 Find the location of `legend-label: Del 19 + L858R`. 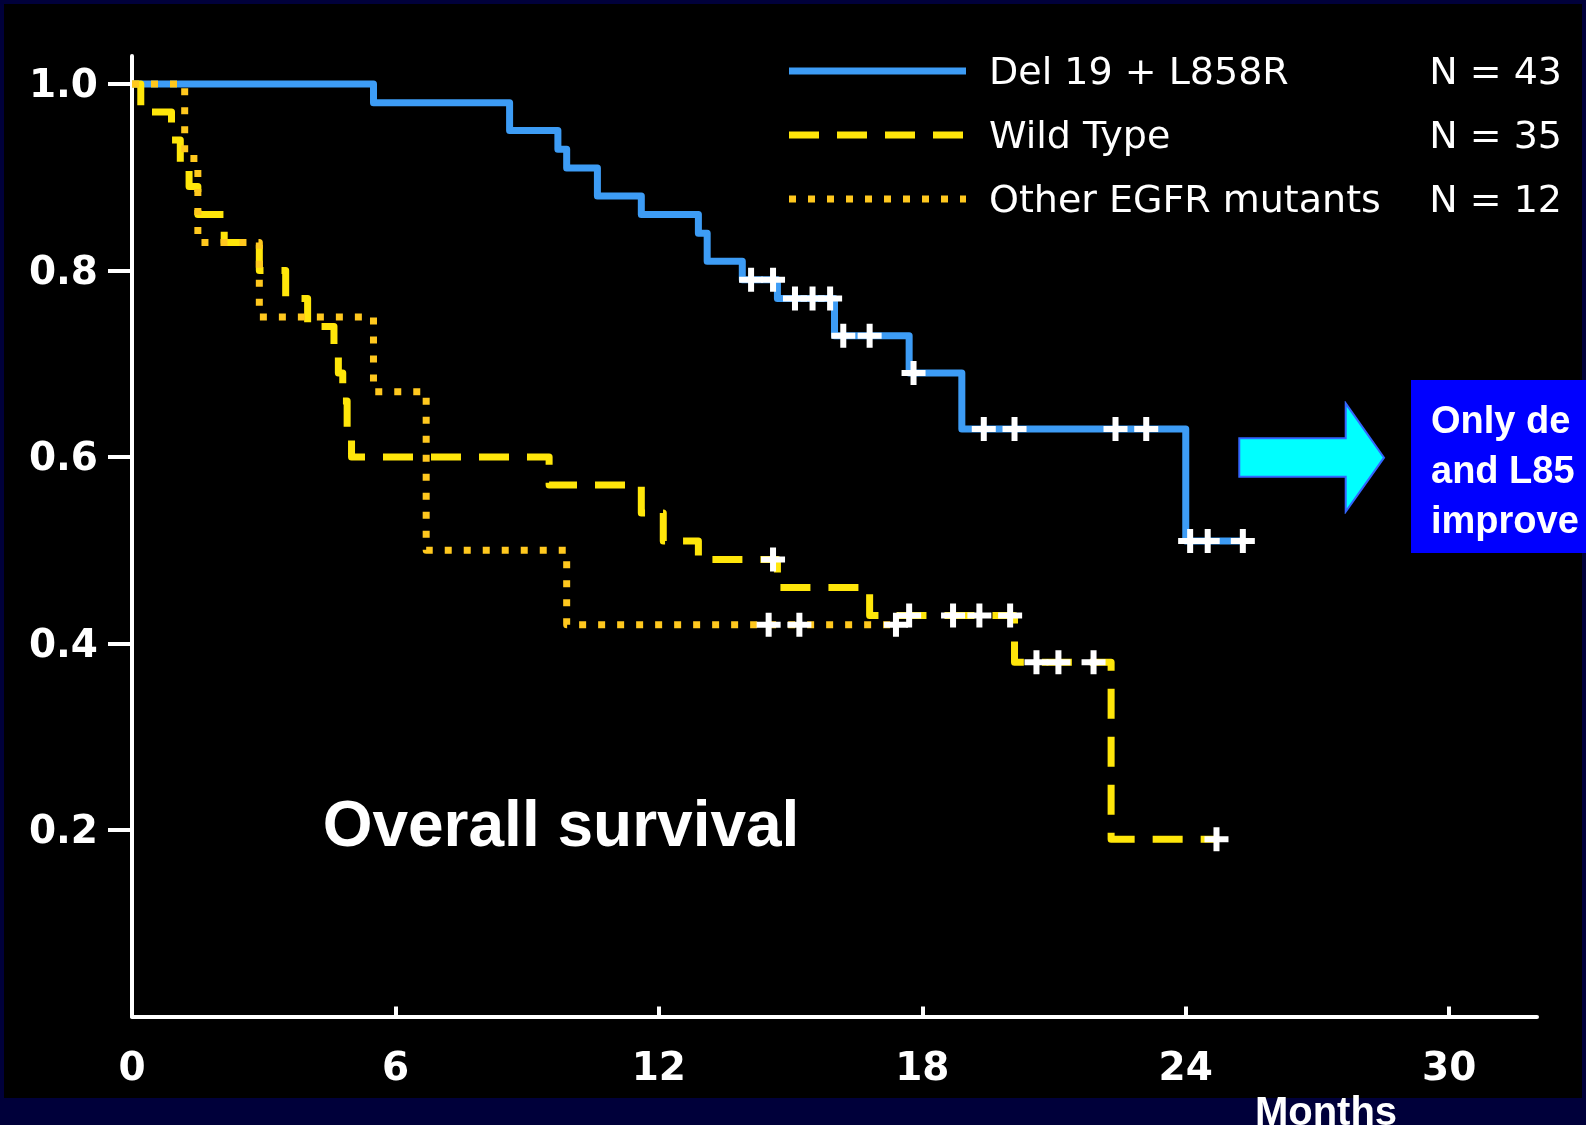

legend-label: Del 19 + L858R is located at coordinates (1139, 71).